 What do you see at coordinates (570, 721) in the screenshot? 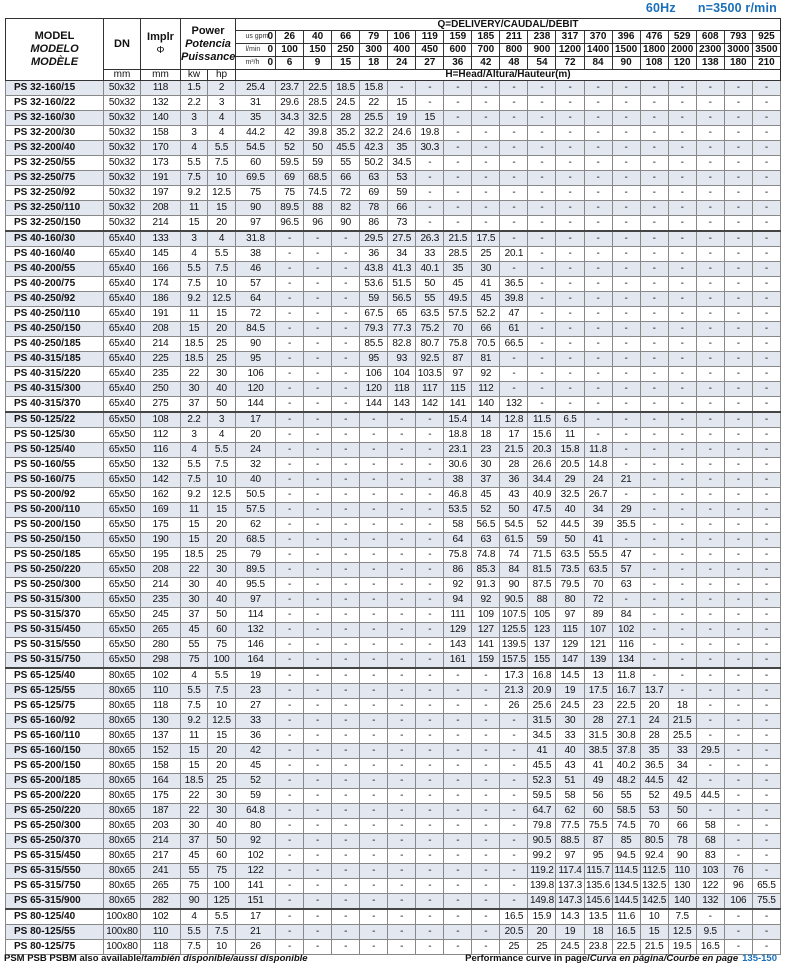
I see `head-value-cell: 30` at bounding box center [570, 721].